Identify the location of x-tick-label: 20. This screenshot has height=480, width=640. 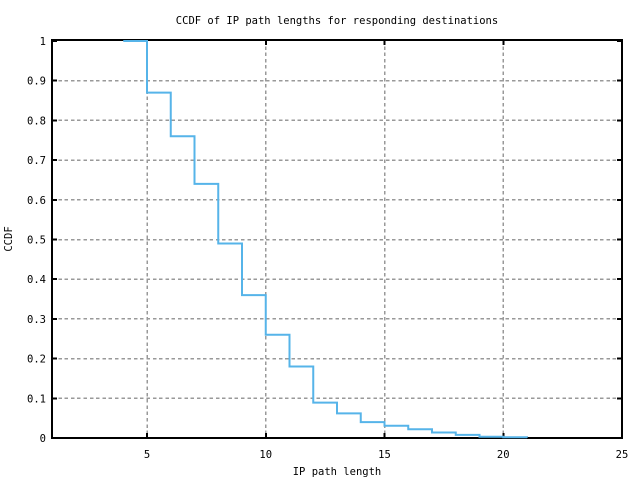
(503, 455).